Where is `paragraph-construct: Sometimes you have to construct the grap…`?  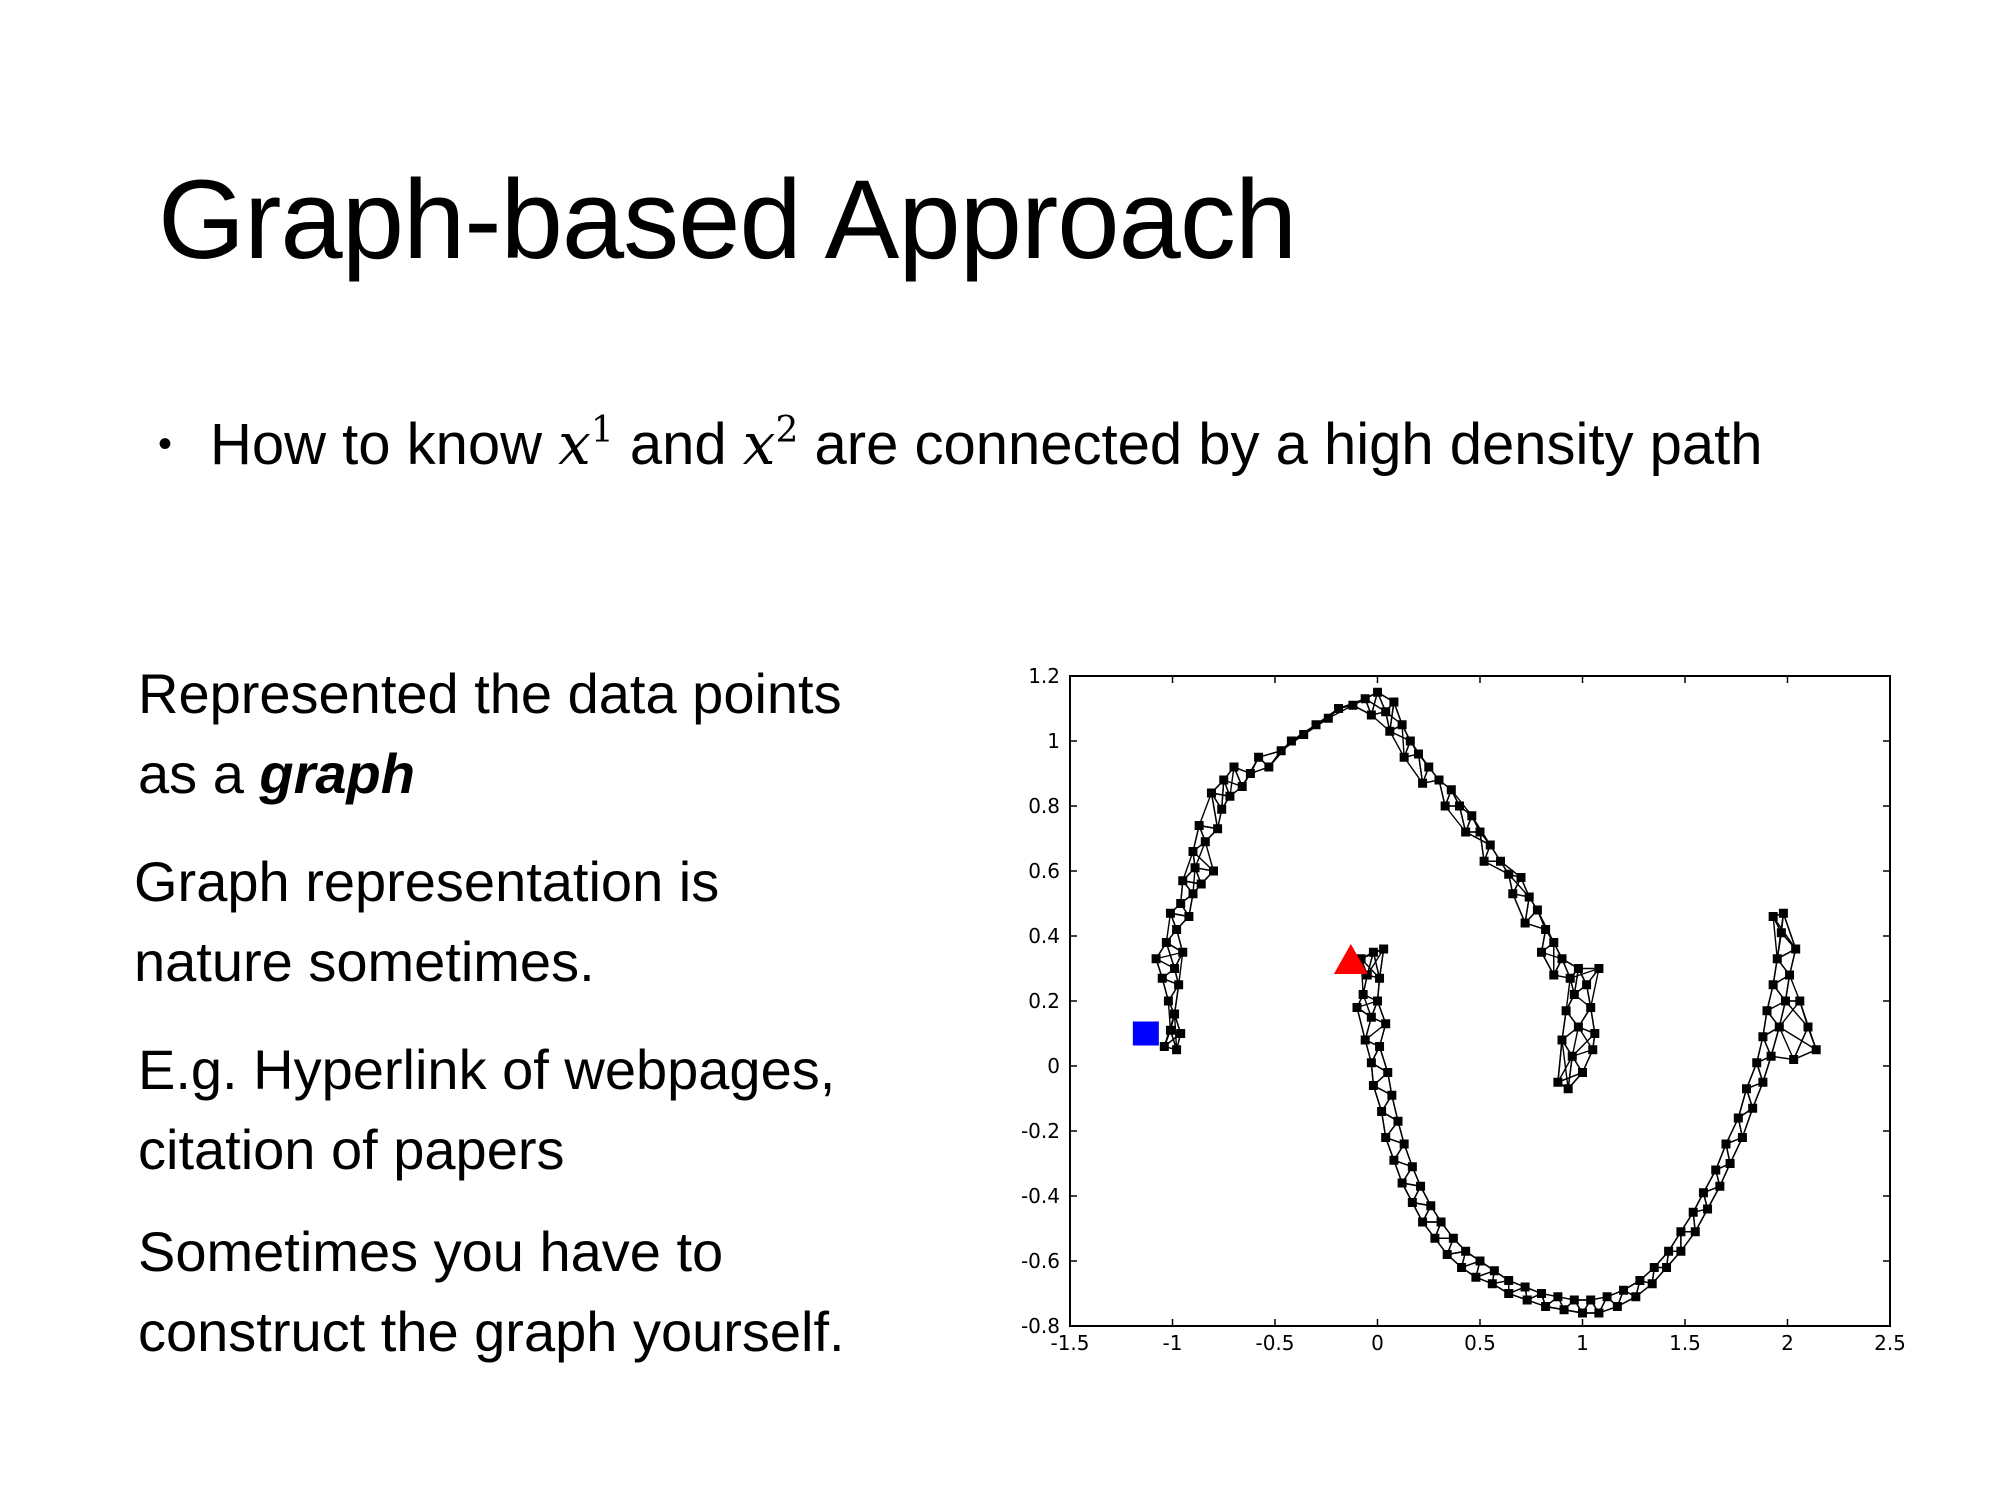 paragraph-construct: Sometimes you have to construct the grap… is located at coordinates (548, 1292).